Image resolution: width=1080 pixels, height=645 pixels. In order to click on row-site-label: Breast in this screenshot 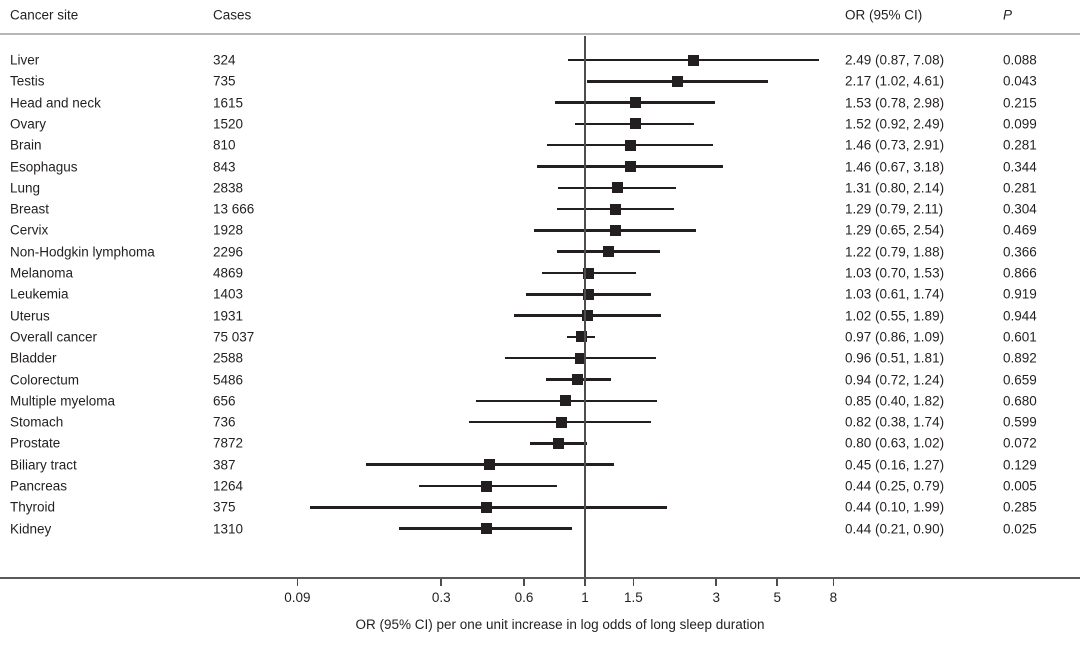, I will do `click(30, 209)`.